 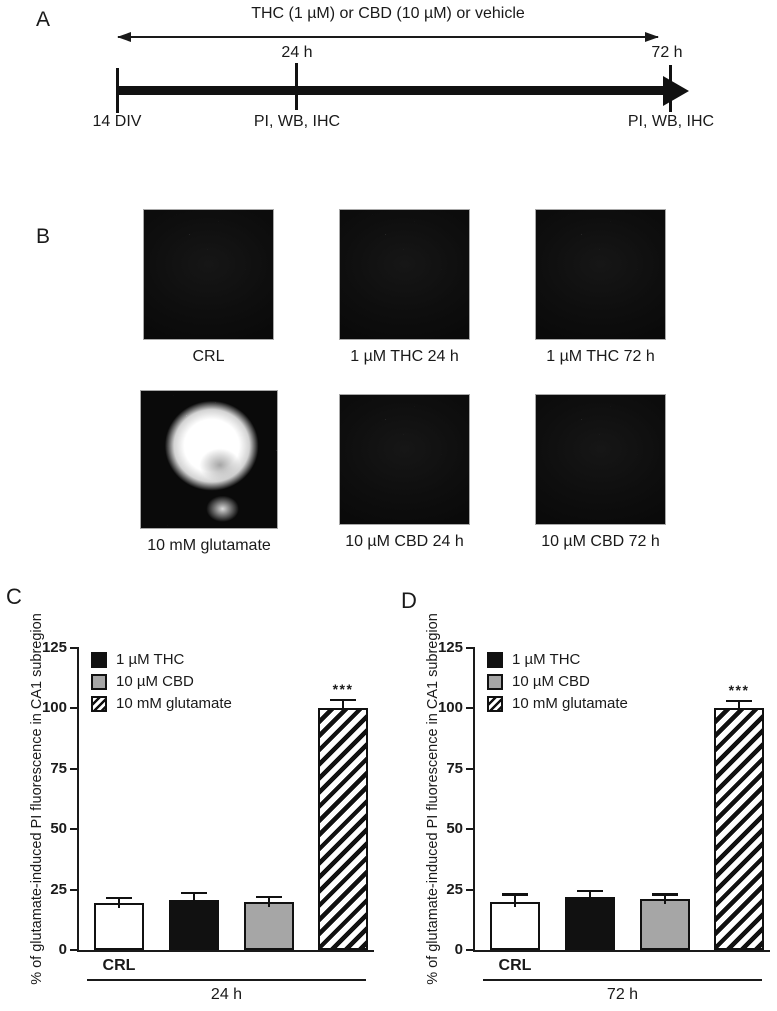 I want to click on timeline-start-label: 14 DIV, so click(x=117, y=121).